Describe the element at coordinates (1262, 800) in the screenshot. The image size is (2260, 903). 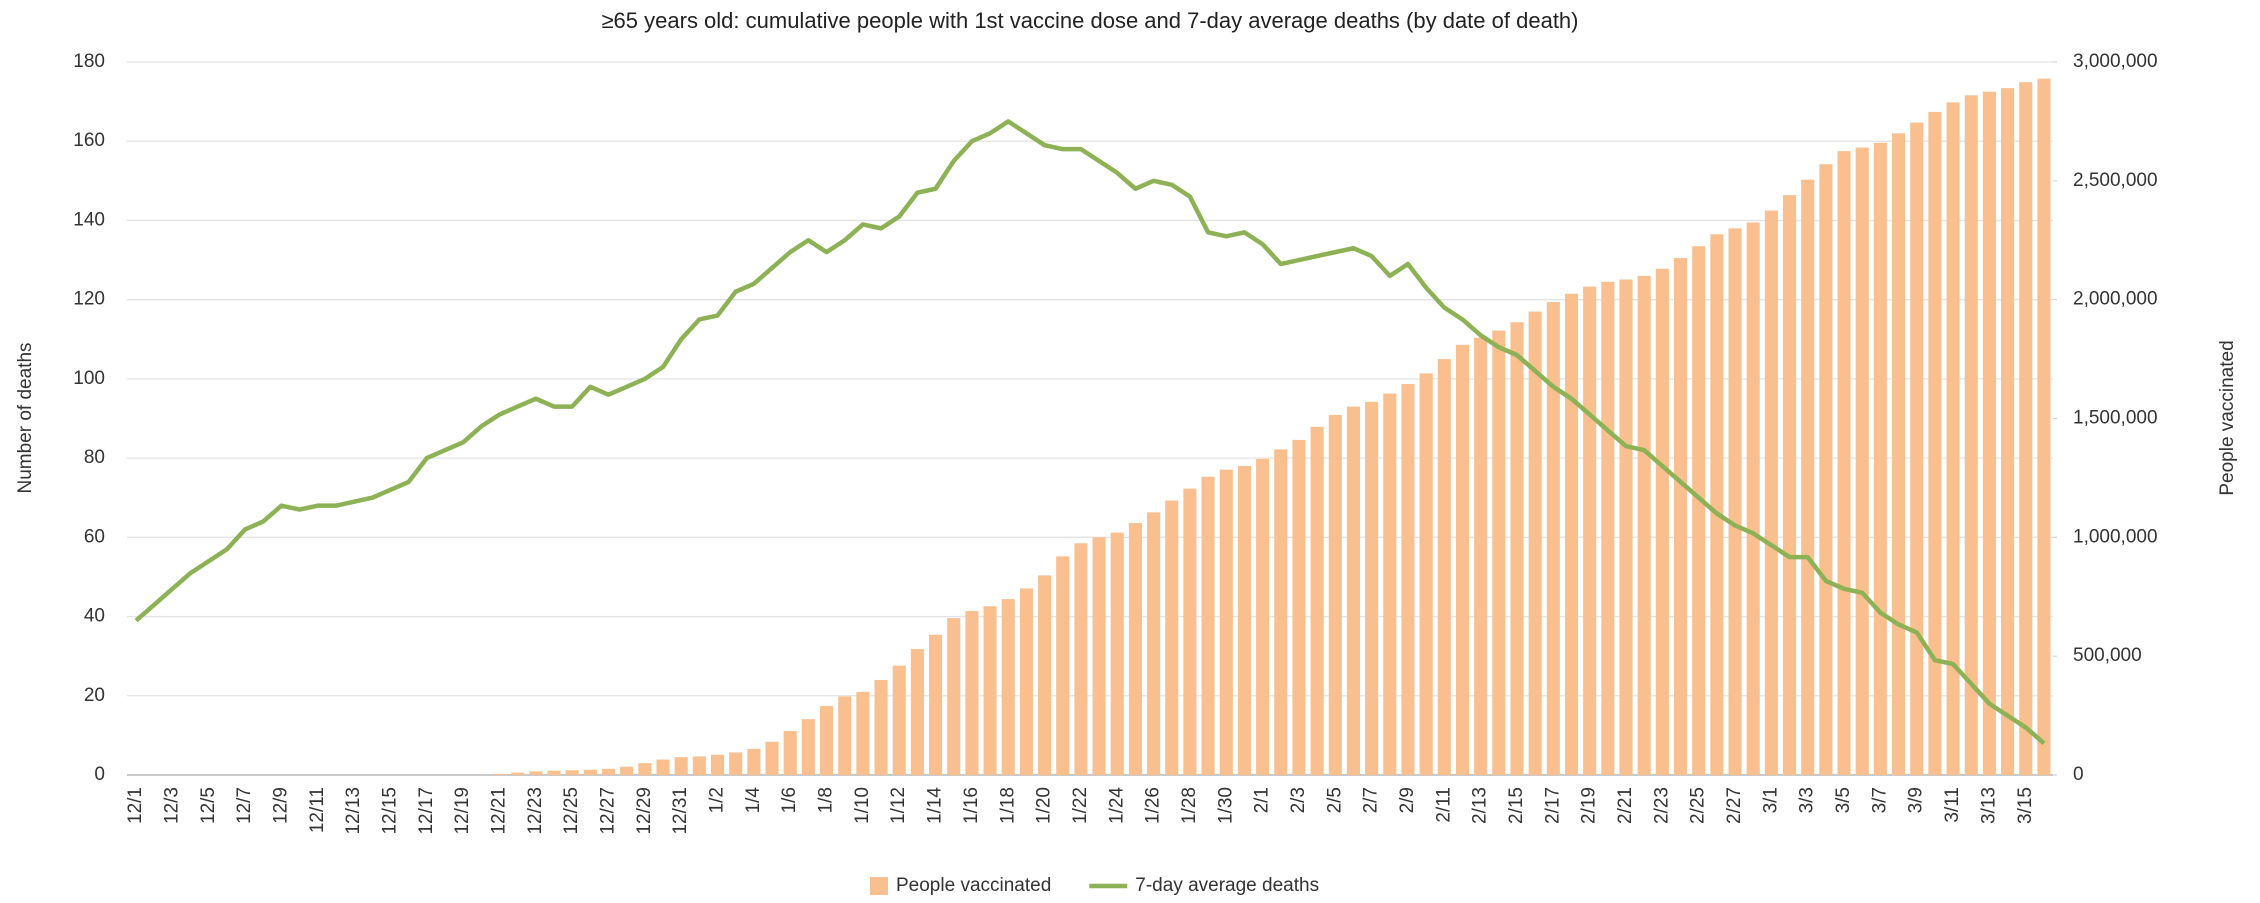
I see `x-tick-label: 2/1` at that location.